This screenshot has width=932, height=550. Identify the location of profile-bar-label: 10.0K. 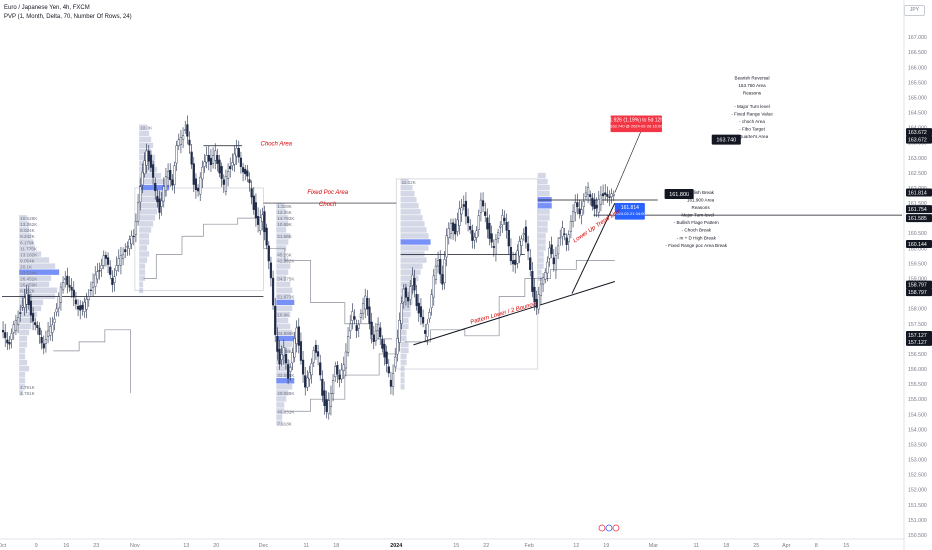
(146, 128).